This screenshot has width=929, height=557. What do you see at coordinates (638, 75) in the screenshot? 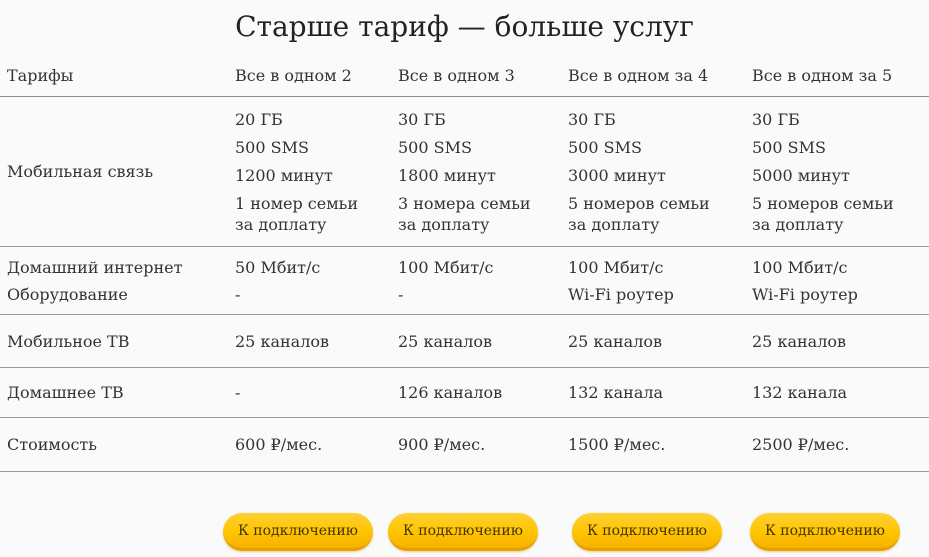
I see `column-header-plan-3: Все в одном за 4` at bounding box center [638, 75].